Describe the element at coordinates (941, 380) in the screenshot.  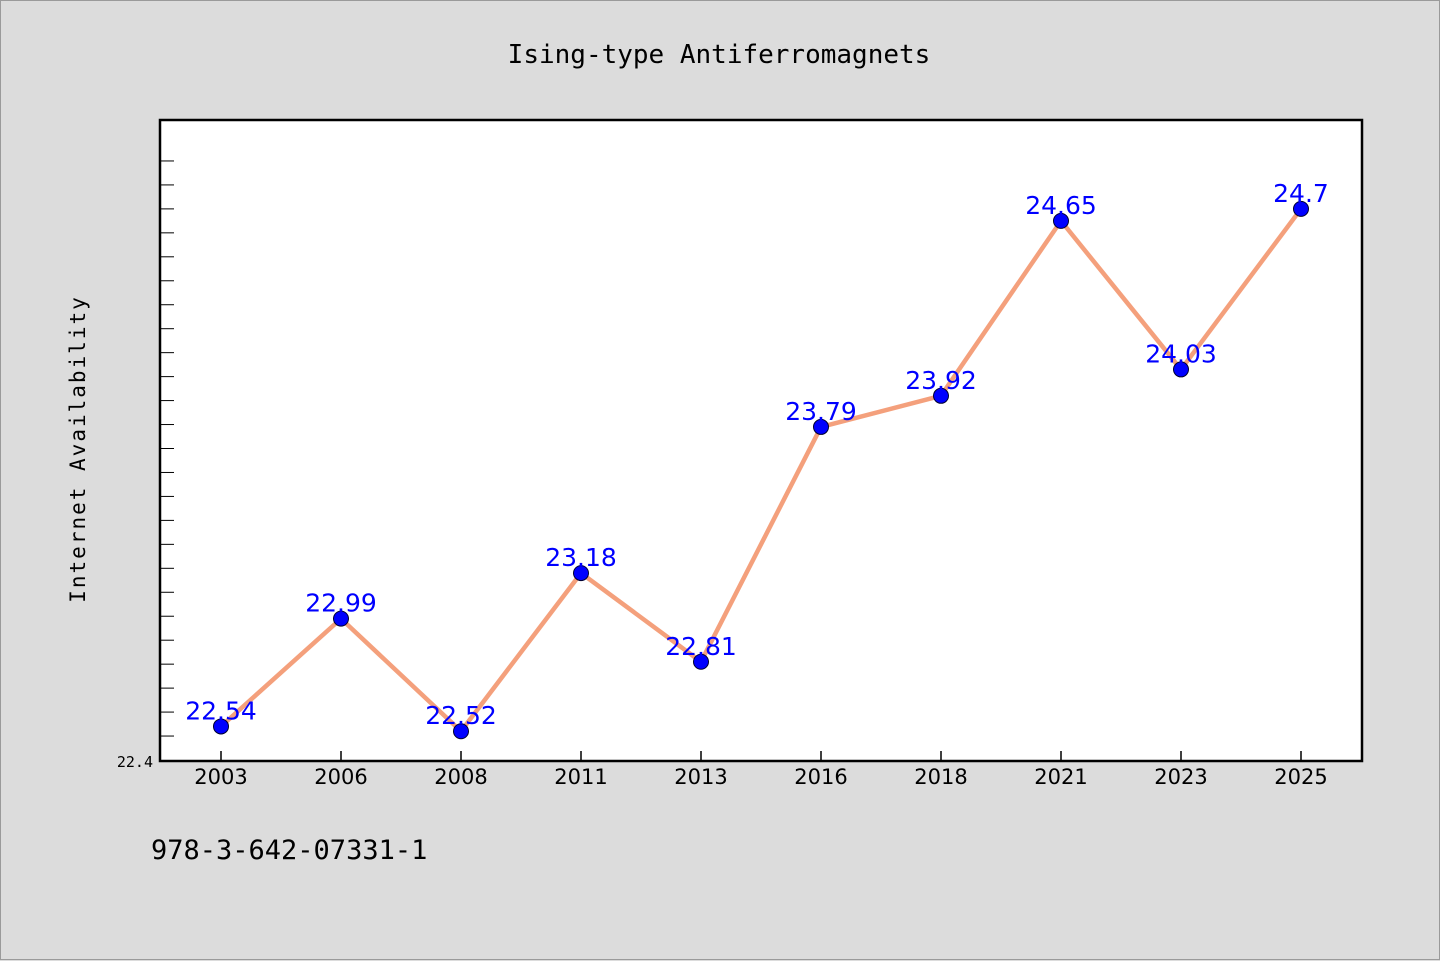
I see `data-label: 23.92` at that location.